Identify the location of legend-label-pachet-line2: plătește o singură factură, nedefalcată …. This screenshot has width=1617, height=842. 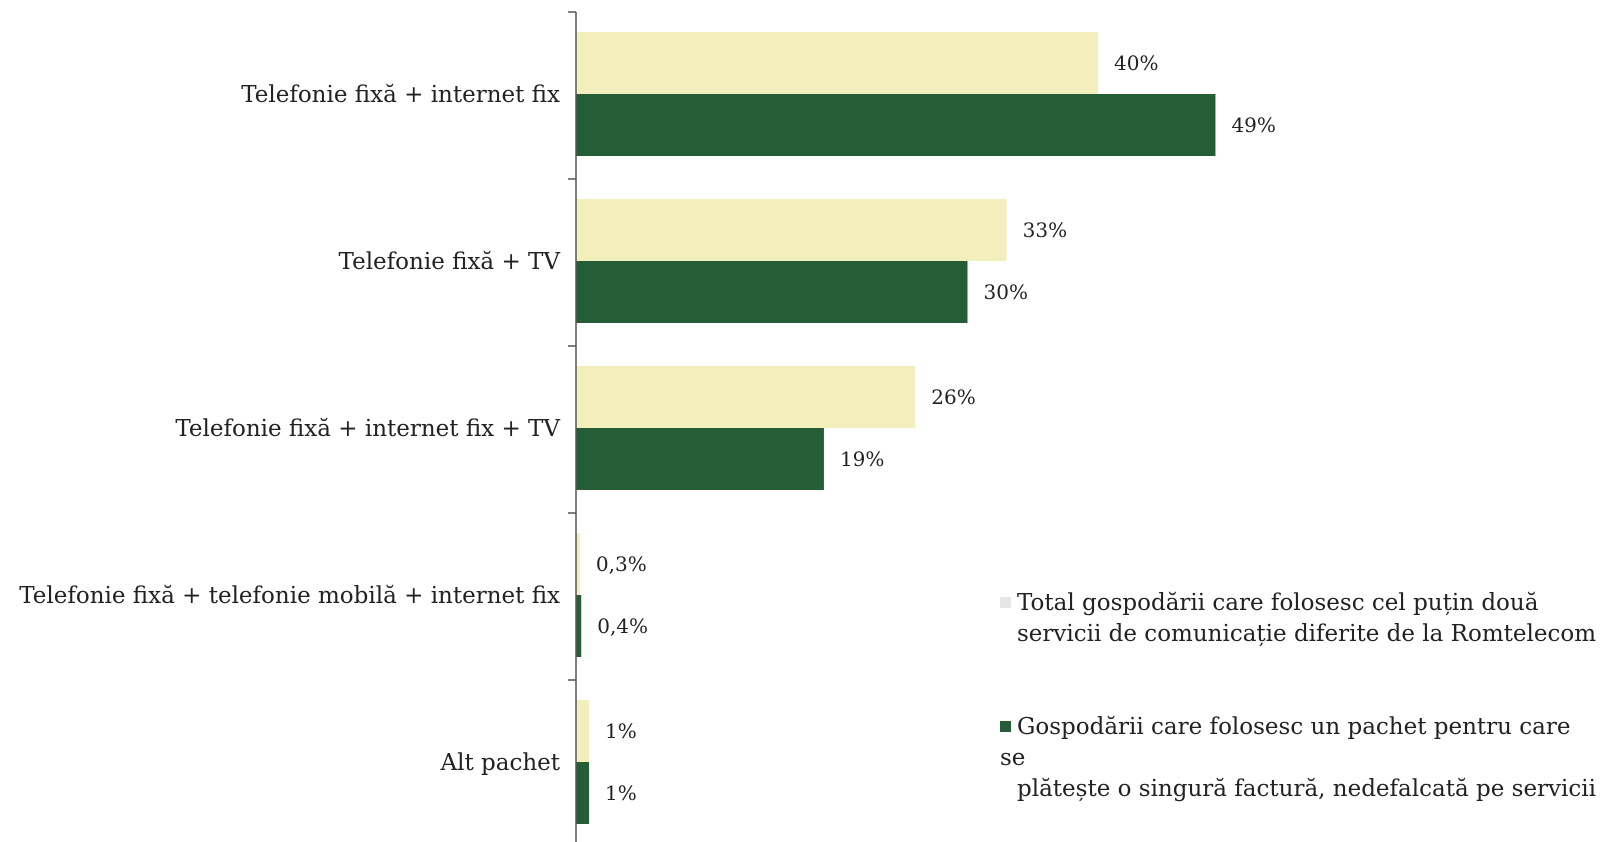
(1306, 789).